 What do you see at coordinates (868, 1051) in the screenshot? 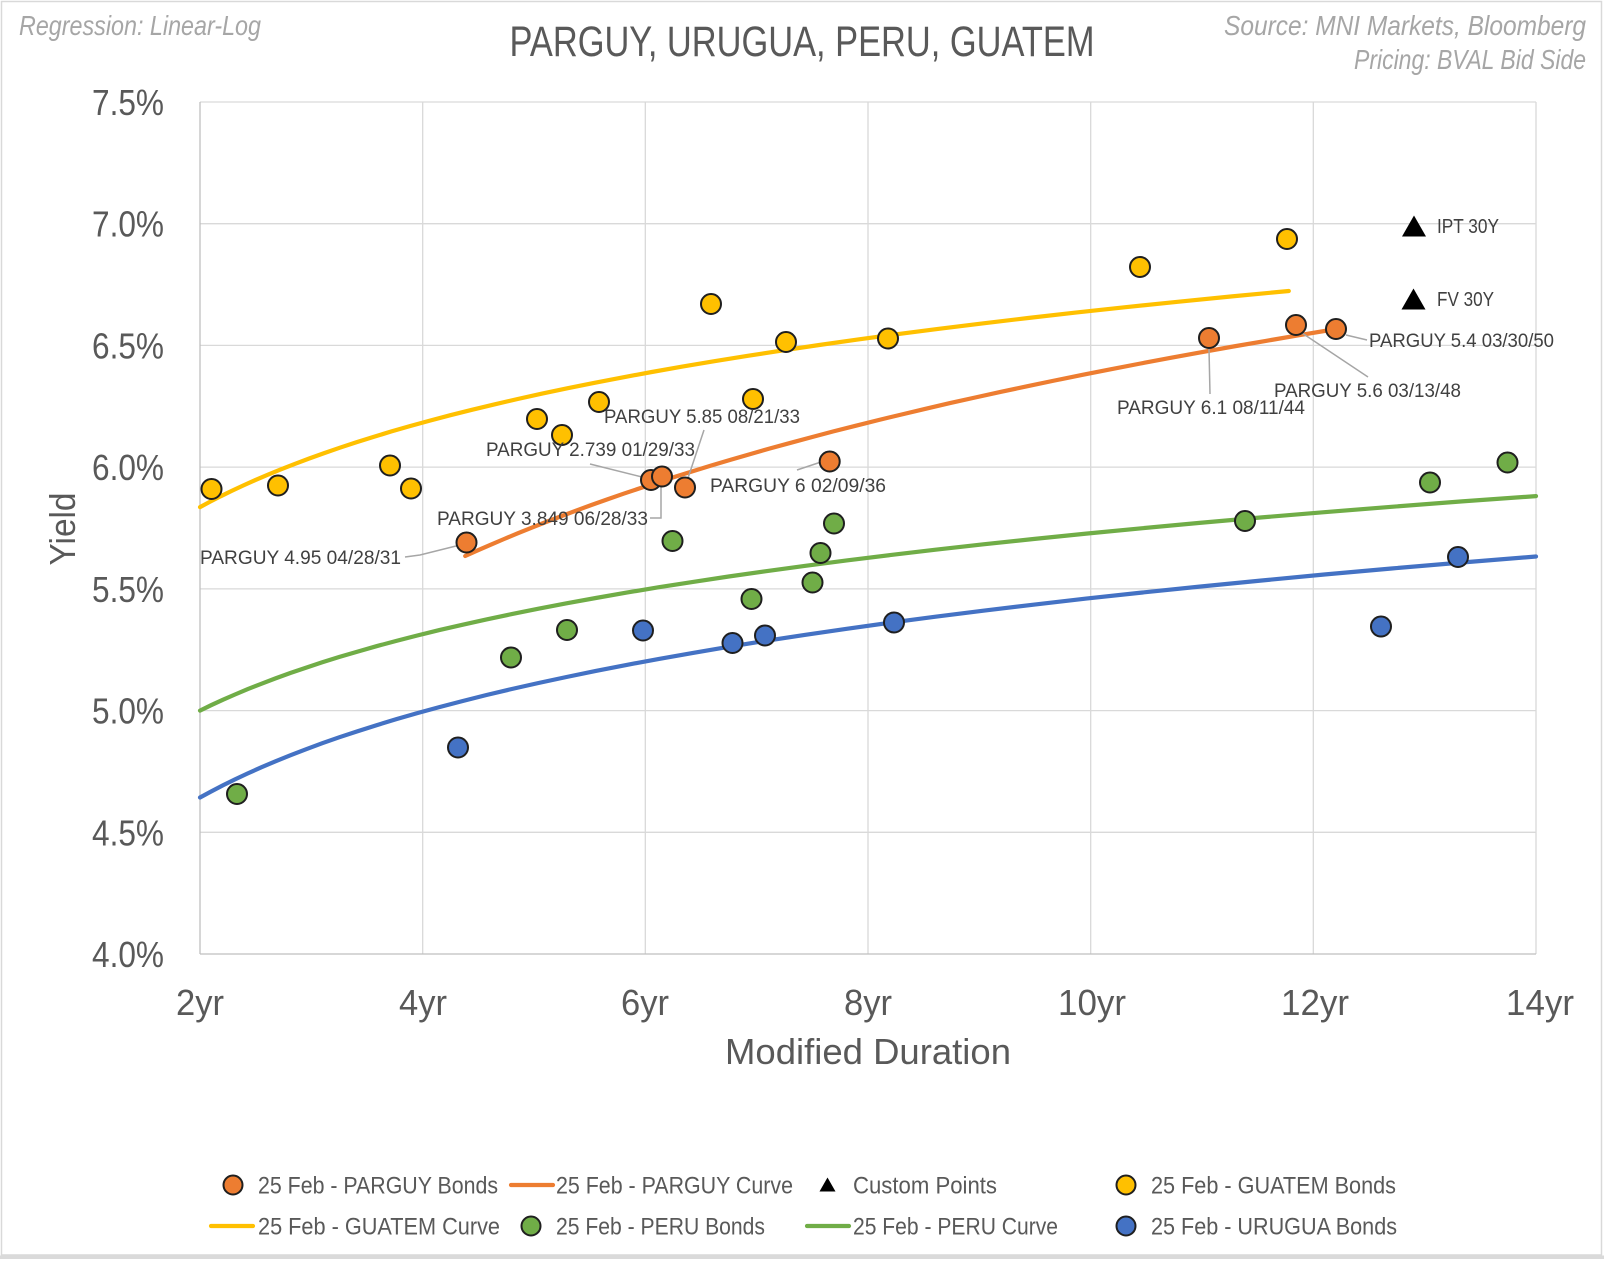
I see `svg-text: Modified Duration` at bounding box center [868, 1051].